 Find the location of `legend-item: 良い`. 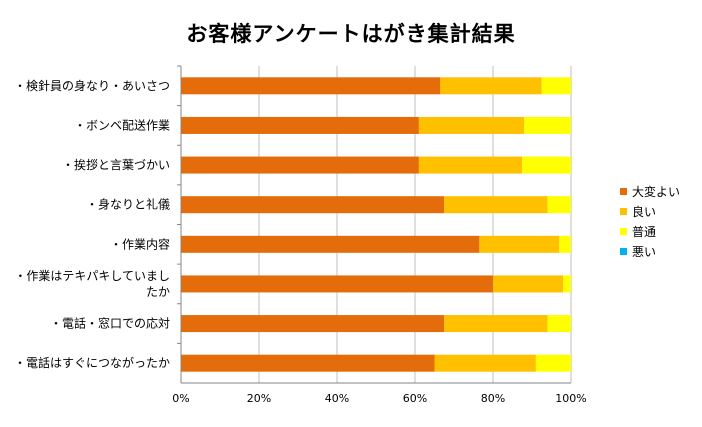

legend-item: 良い is located at coordinates (650, 211).